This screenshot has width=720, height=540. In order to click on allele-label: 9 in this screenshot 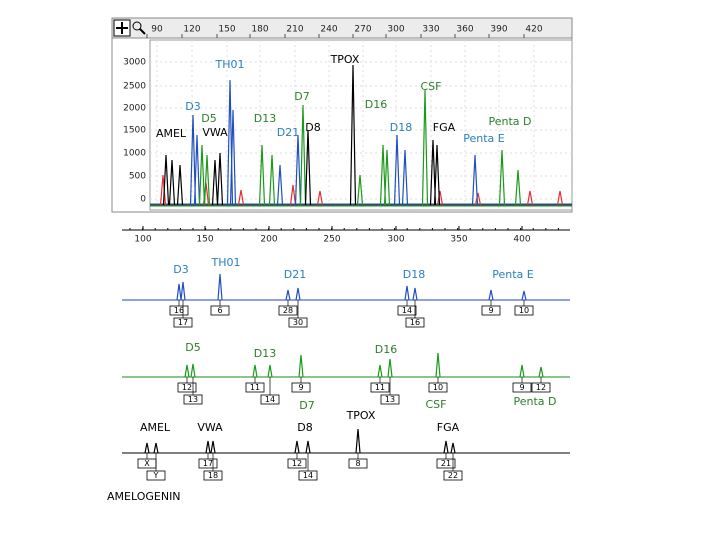, I will do `click(490, 310)`.